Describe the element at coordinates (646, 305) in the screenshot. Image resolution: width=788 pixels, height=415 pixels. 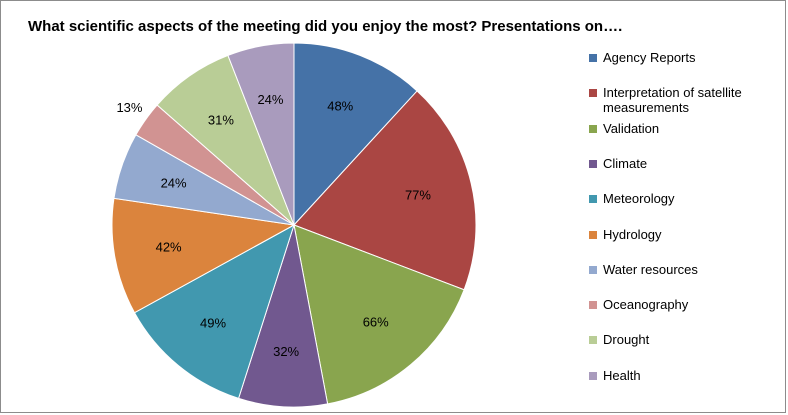
I see `legend-label: Oceanography` at that location.